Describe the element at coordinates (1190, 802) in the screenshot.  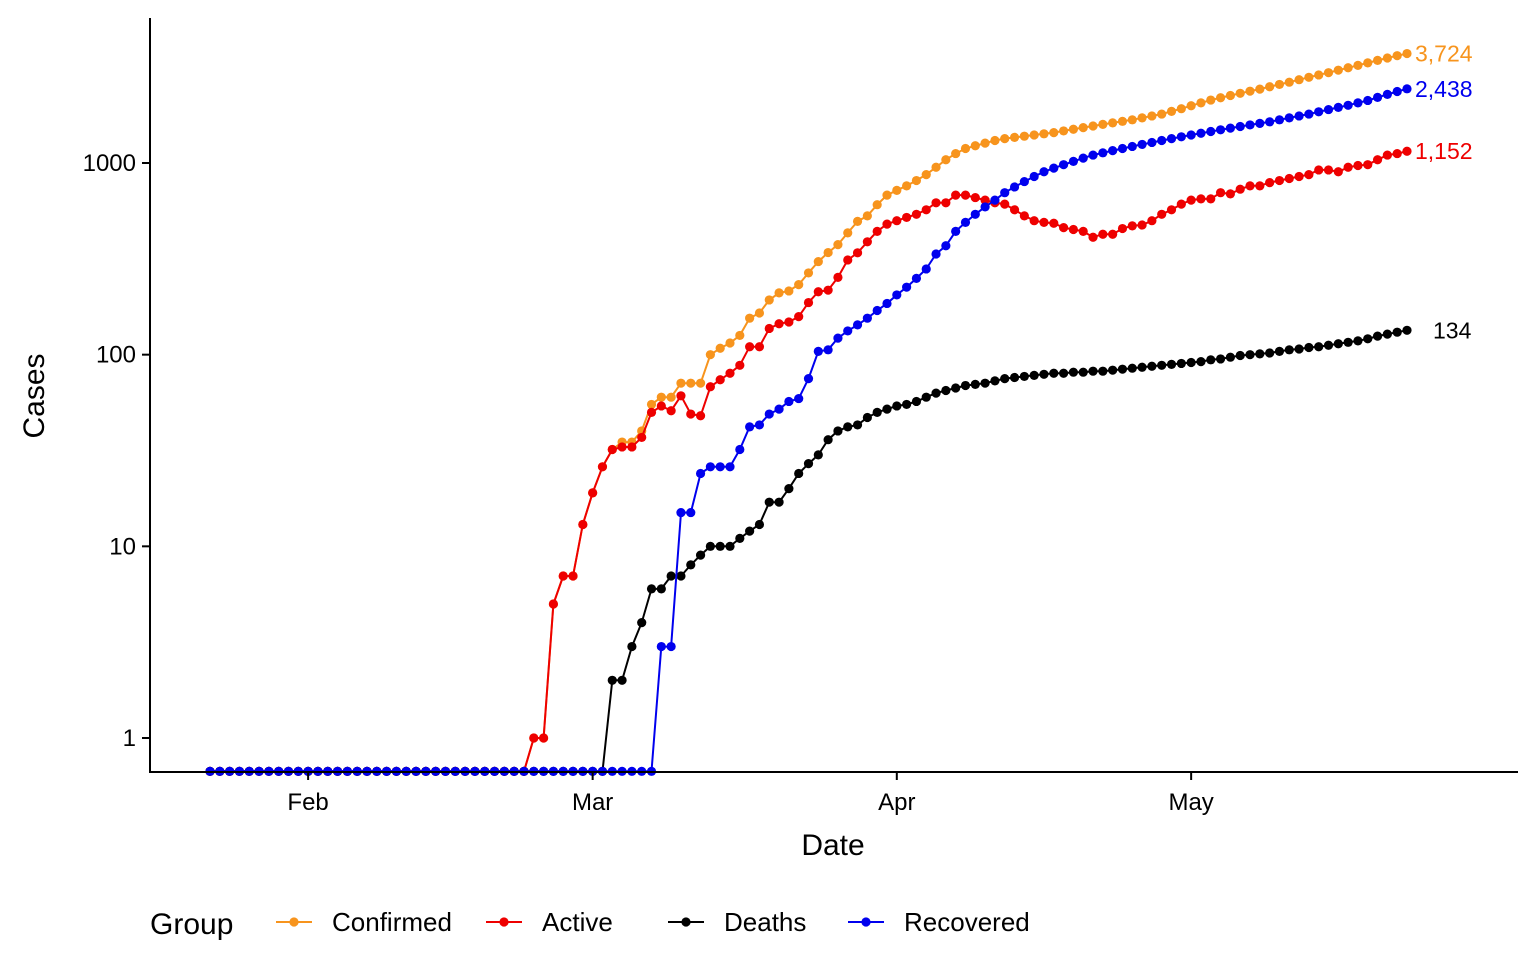
I see `x-tick-label: May` at that location.